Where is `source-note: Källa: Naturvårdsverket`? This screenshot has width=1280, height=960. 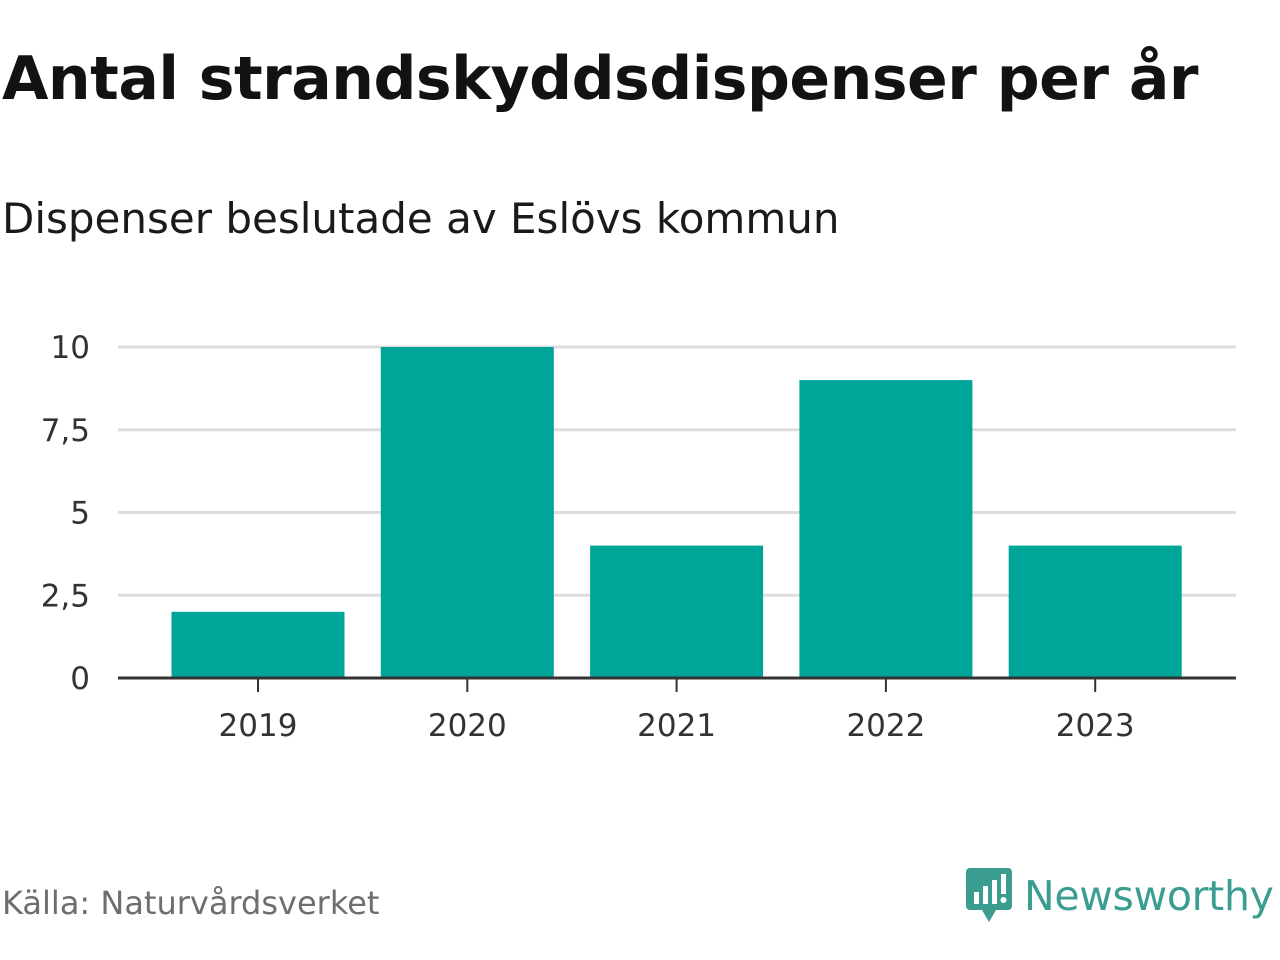 source-note: Källa: Naturvårdsverket is located at coordinates (191, 903).